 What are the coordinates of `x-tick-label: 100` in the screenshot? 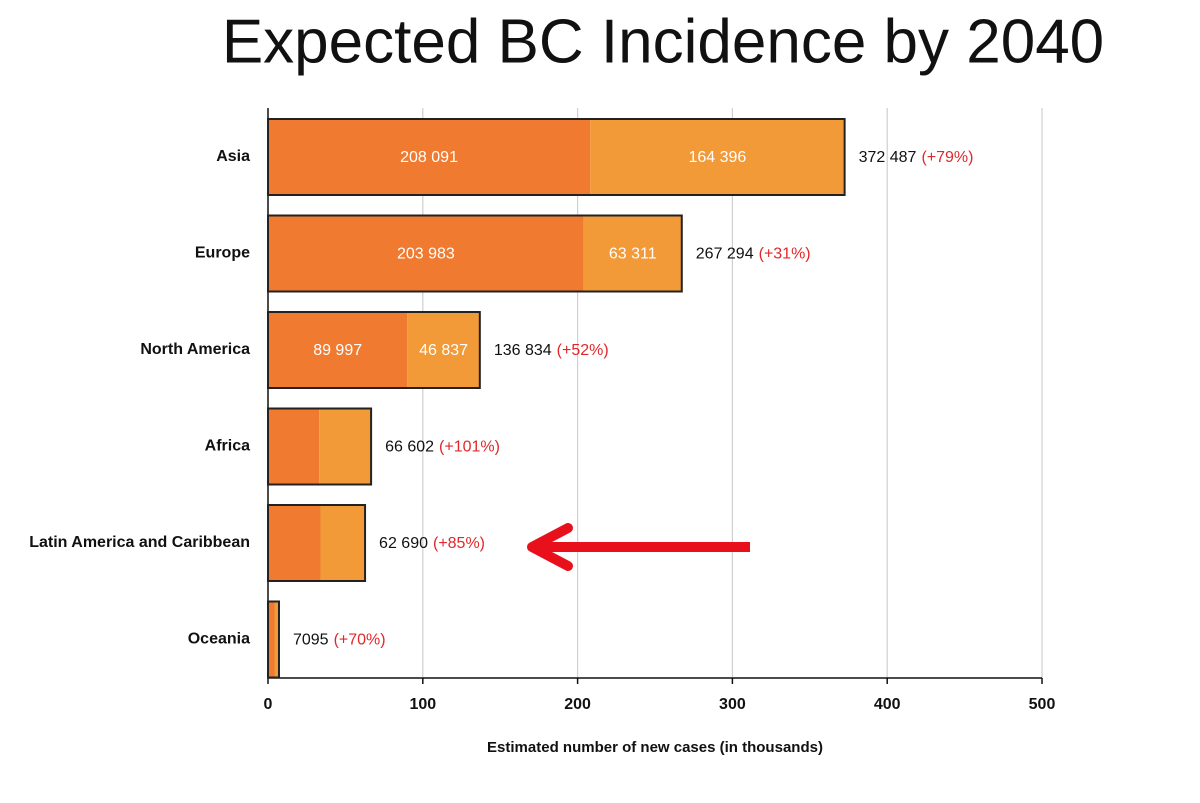 It's located at (422, 704).